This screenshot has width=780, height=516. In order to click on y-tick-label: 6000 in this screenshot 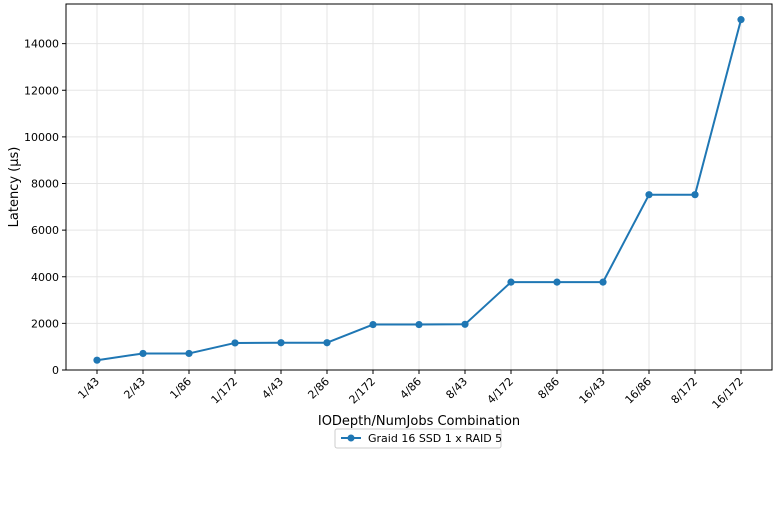, I will do `click(45, 230)`.